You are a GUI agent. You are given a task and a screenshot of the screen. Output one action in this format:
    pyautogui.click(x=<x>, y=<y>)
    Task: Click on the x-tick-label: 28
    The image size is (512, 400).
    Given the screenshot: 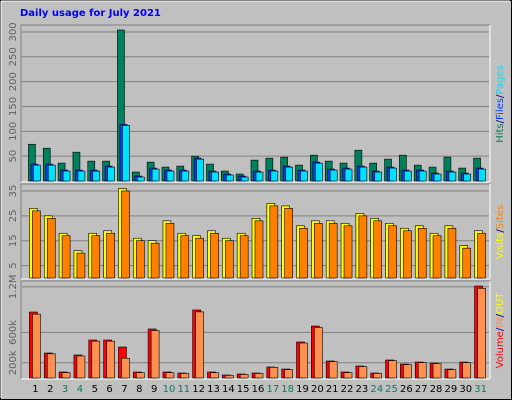 What is the action you would take?
    pyautogui.click(x=436, y=389)
    